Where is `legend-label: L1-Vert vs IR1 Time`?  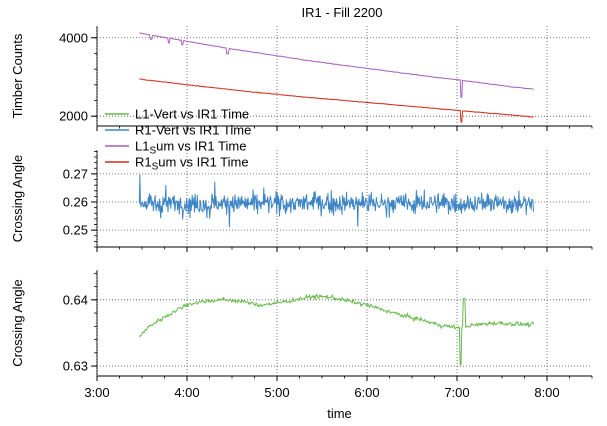 legend-label: L1-Vert vs IR1 Time is located at coordinates (192, 114).